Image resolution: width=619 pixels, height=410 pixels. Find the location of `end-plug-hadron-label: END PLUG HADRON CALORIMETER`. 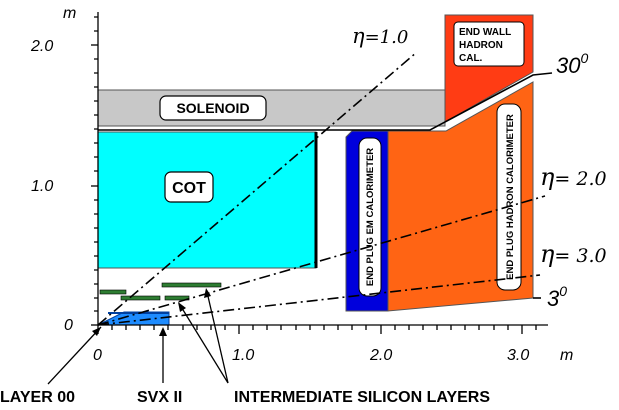

end-plug-hadron-label: END PLUG HADRON CALORIMETER is located at coordinates (510, 197).